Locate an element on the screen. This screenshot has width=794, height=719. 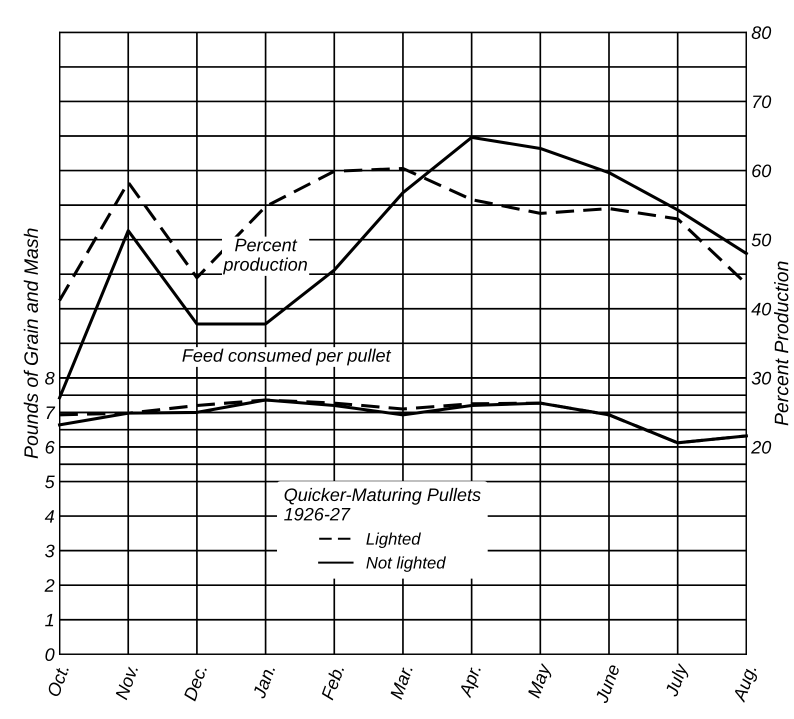
y-tick-label: 2 is located at coordinates (49, 585).